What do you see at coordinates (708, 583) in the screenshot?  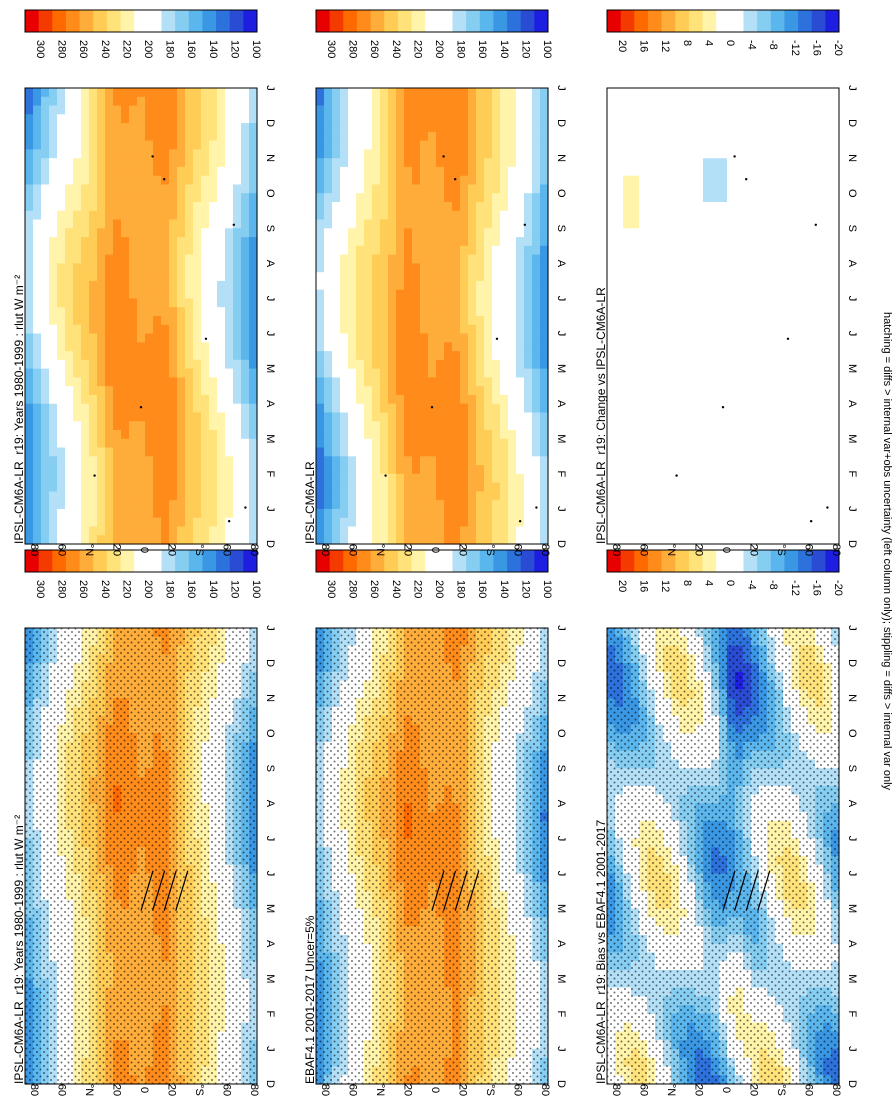 I see `colorbar-tick-label: 4` at bounding box center [708, 583].